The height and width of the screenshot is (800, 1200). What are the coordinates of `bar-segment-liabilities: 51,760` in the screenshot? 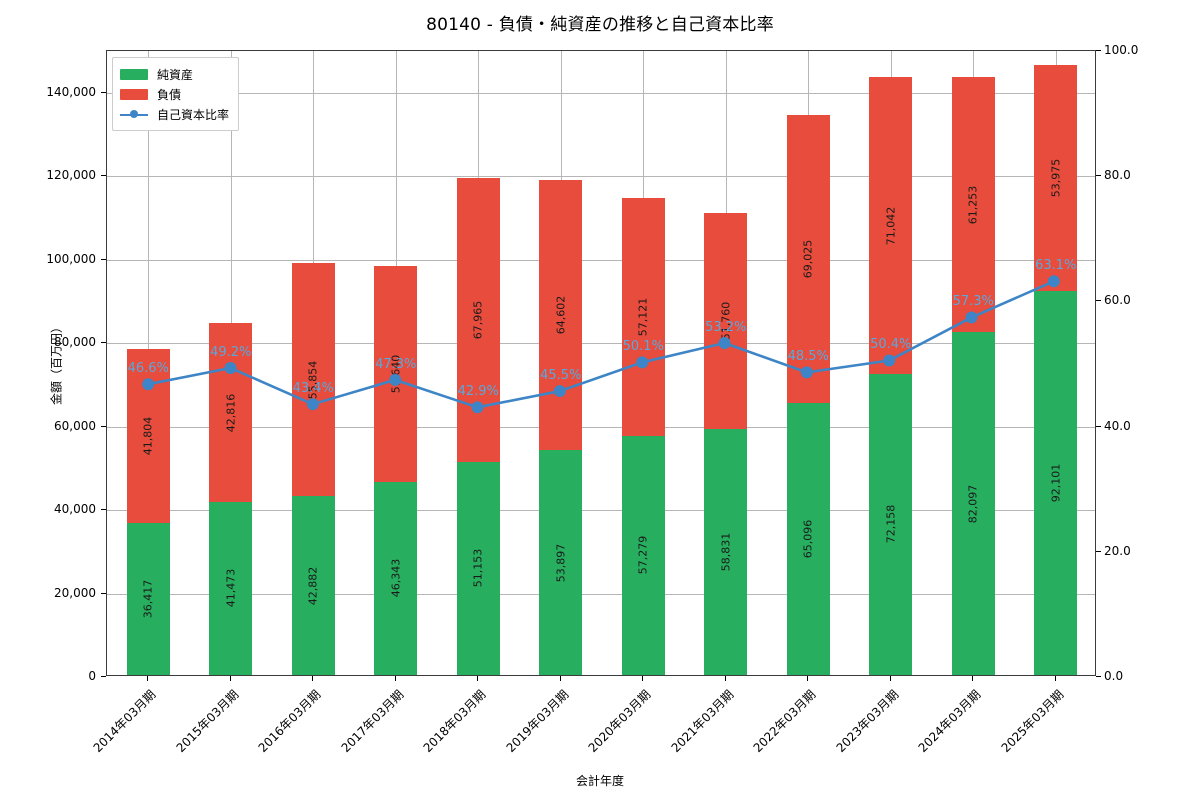 It's located at (726, 321).